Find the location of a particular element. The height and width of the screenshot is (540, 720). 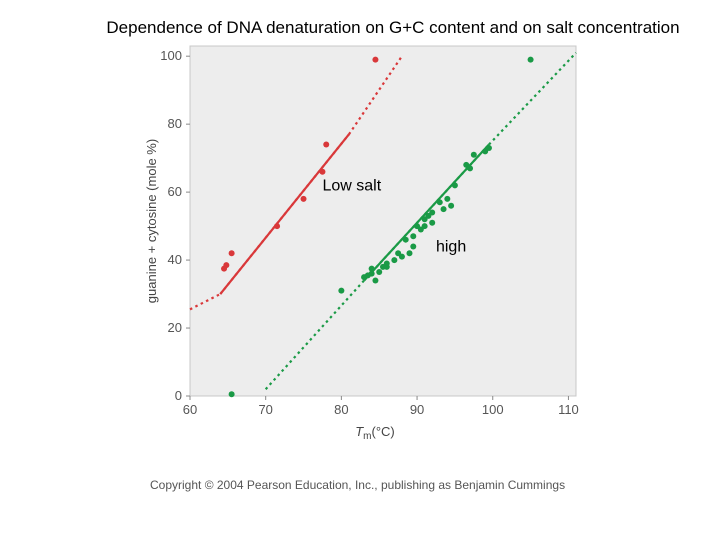

x-axis-label: Tm(°C) is located at coordinates (375, 433).